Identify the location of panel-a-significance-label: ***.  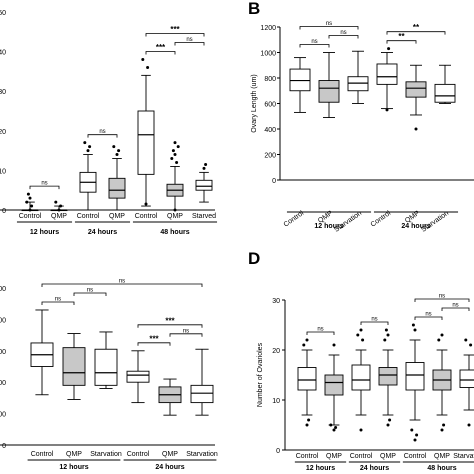
(175, 29).